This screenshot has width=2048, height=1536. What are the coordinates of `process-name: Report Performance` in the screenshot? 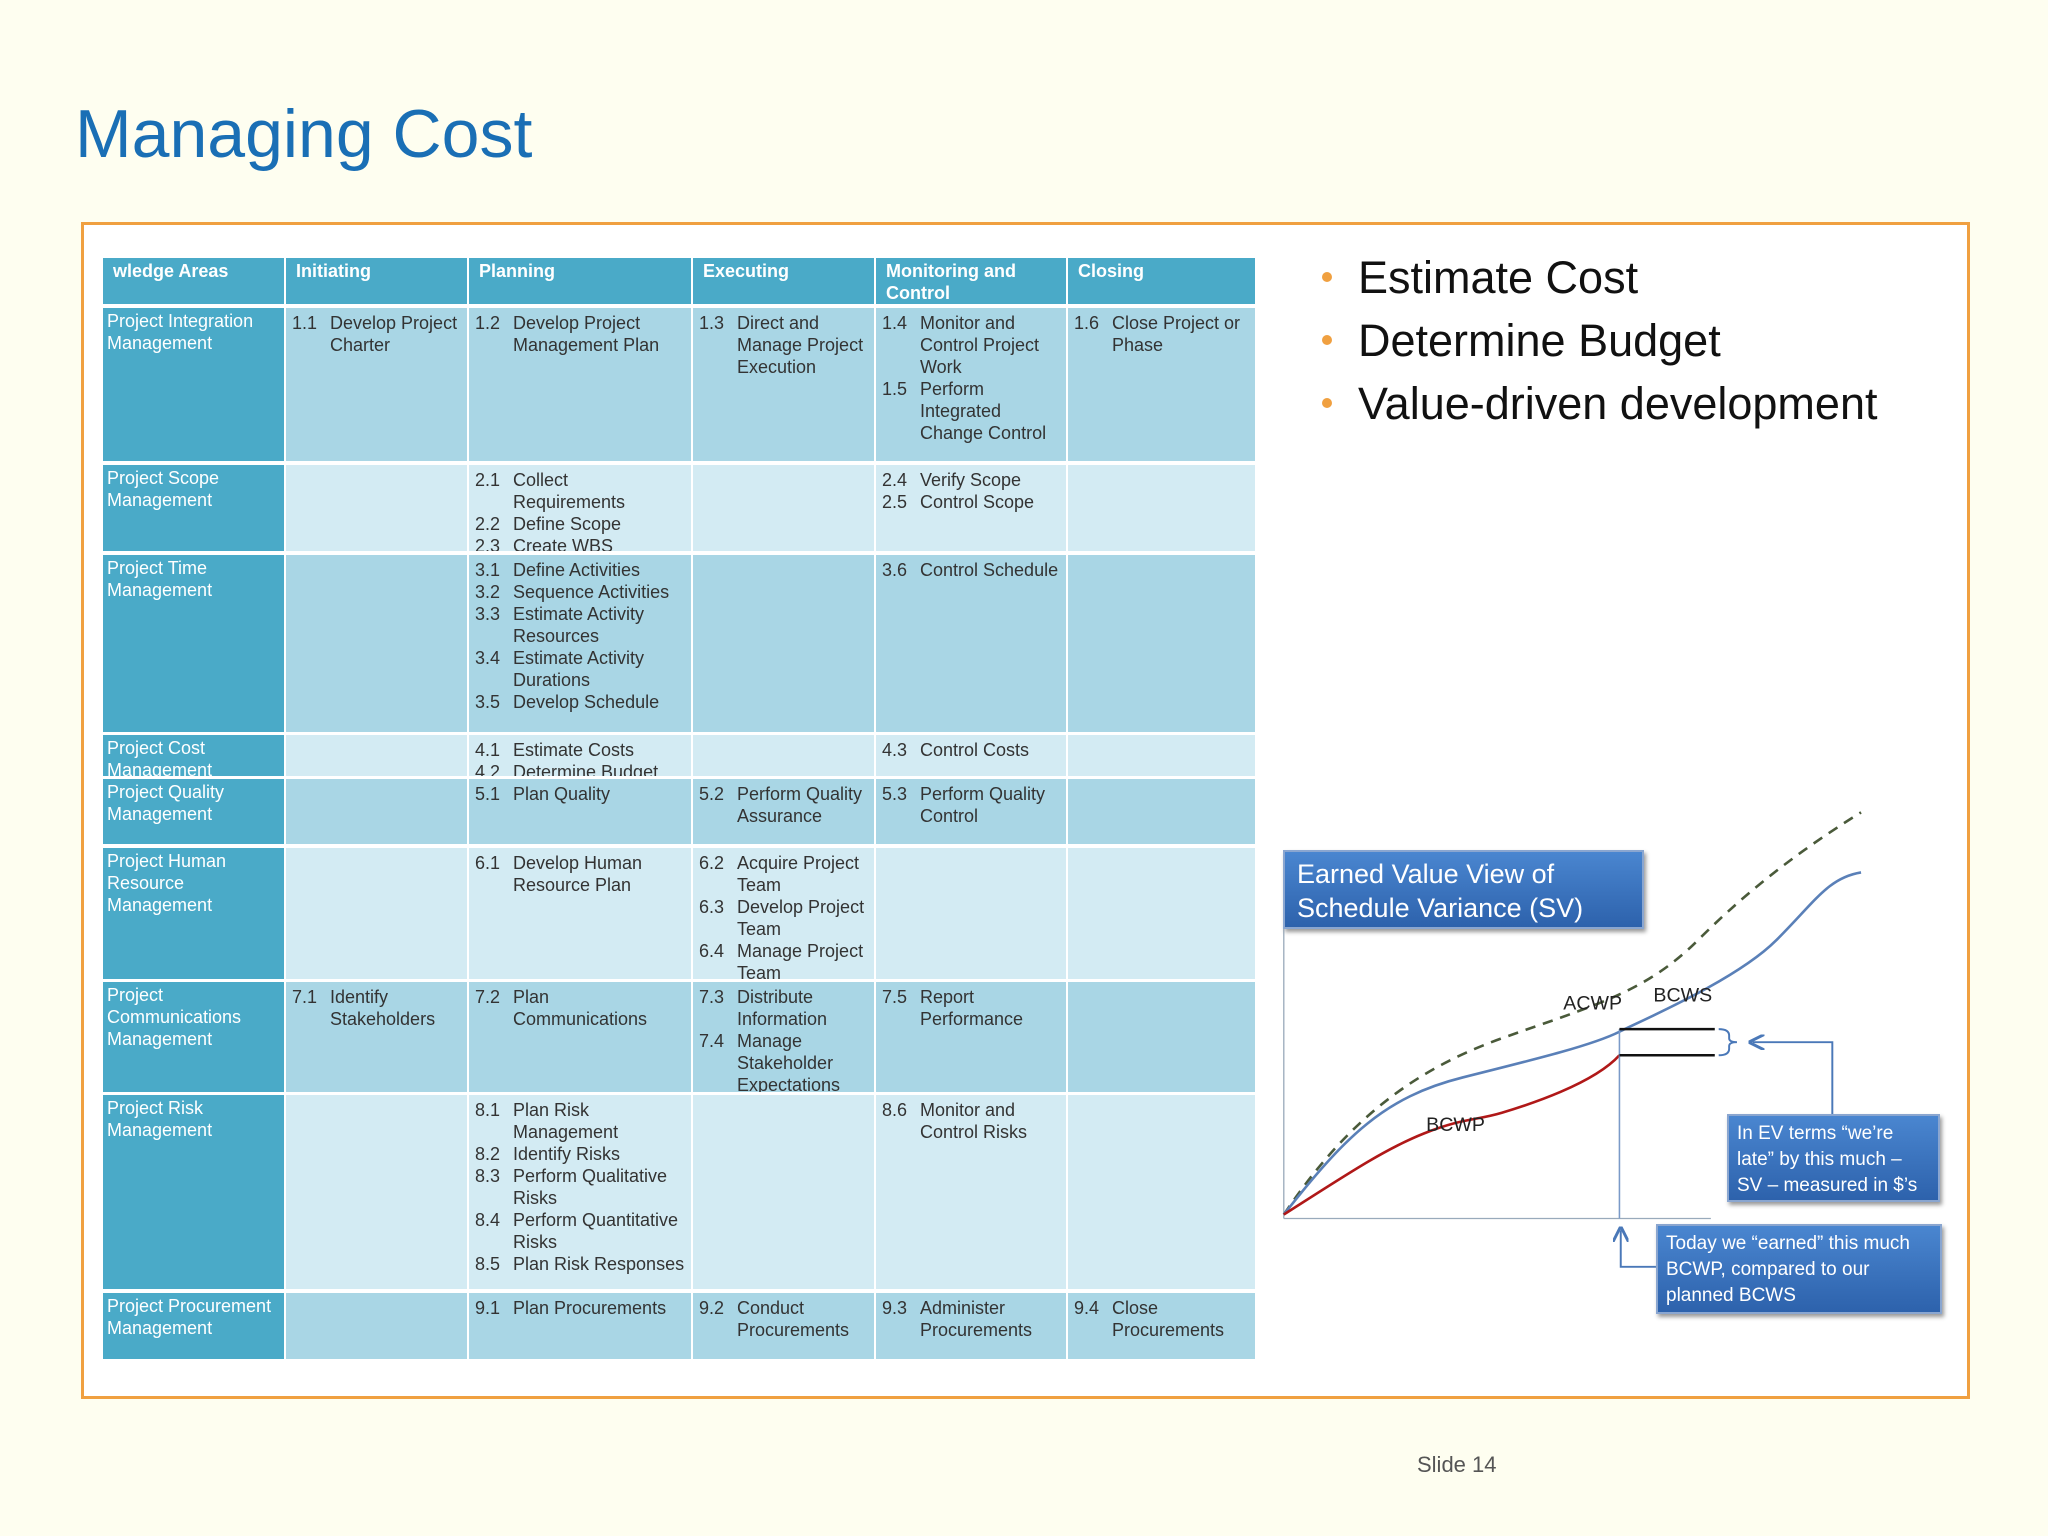 It's located at (972, 1008).